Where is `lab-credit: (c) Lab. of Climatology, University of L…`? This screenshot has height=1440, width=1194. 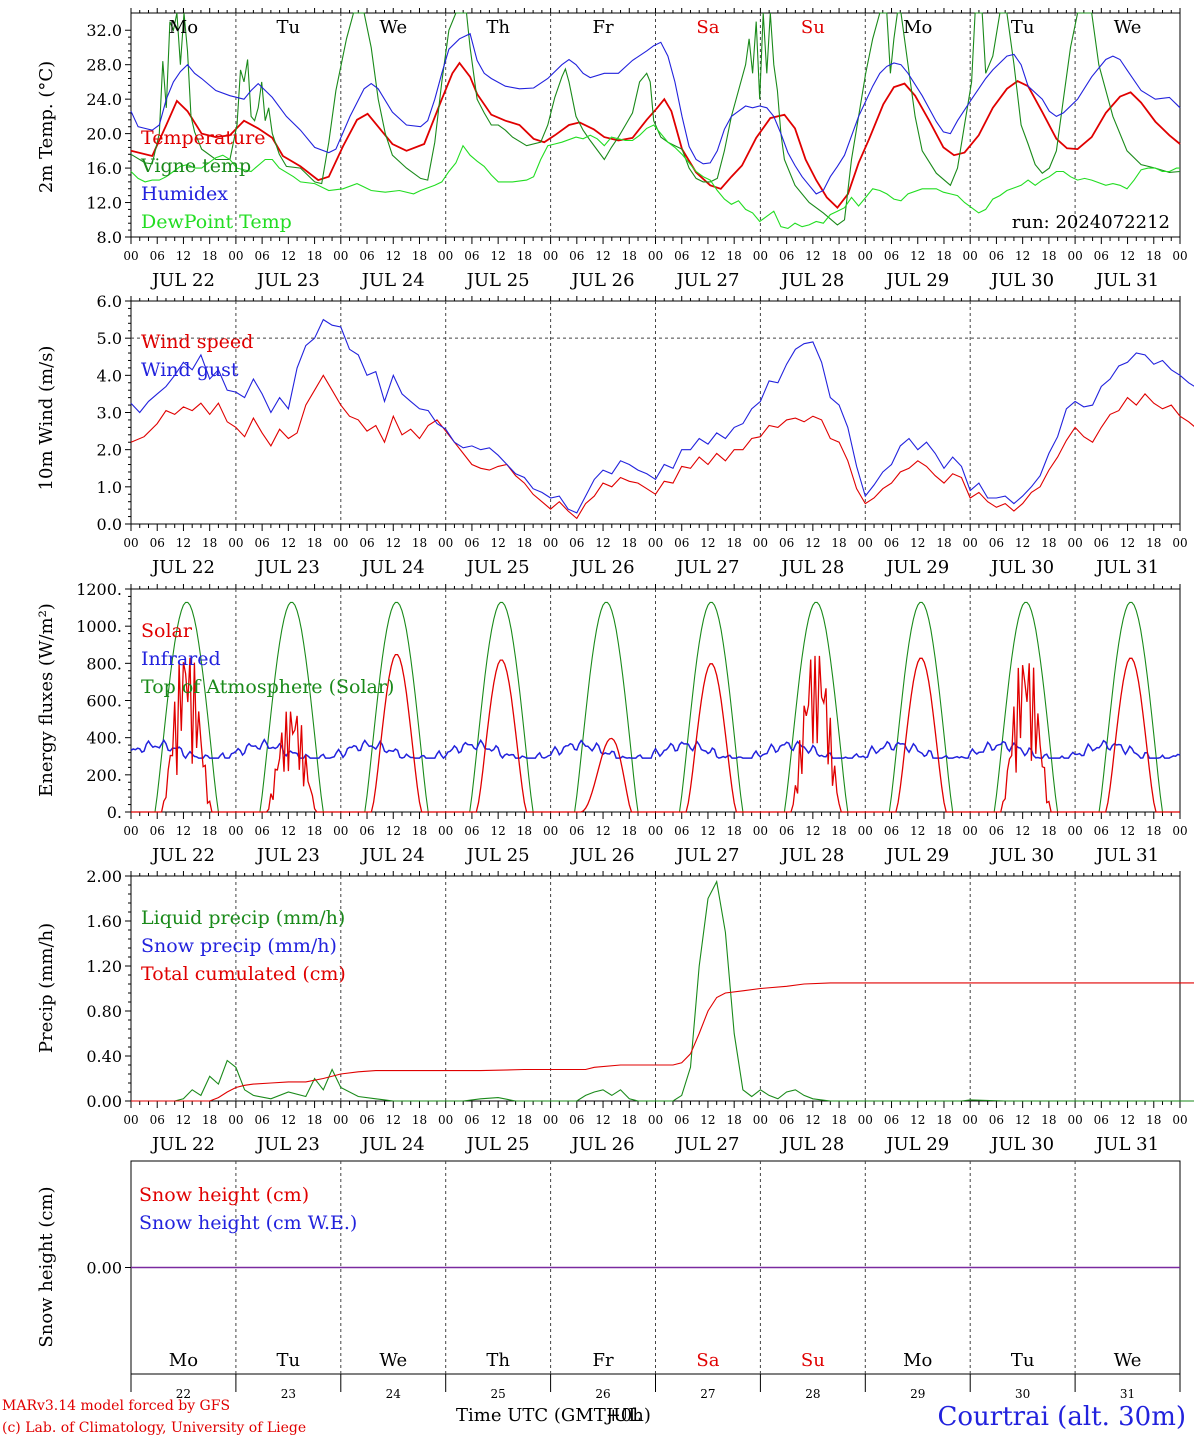 lab-credit: (c) Lab. of Climatology, University of L… is located at coordinates (154, 1428).